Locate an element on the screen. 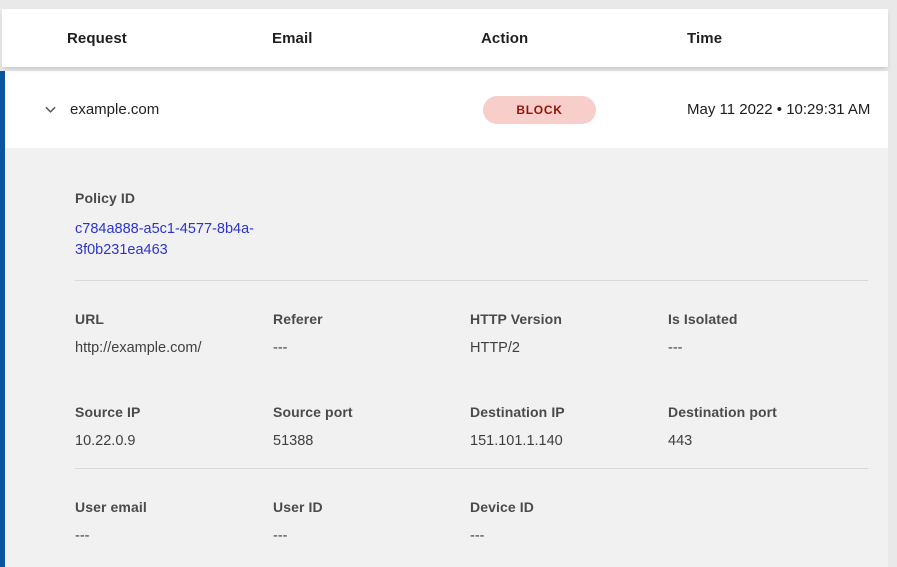 This screenshot has height=567, width=897. column-header-email: Email is located at coordinates (292, 38).